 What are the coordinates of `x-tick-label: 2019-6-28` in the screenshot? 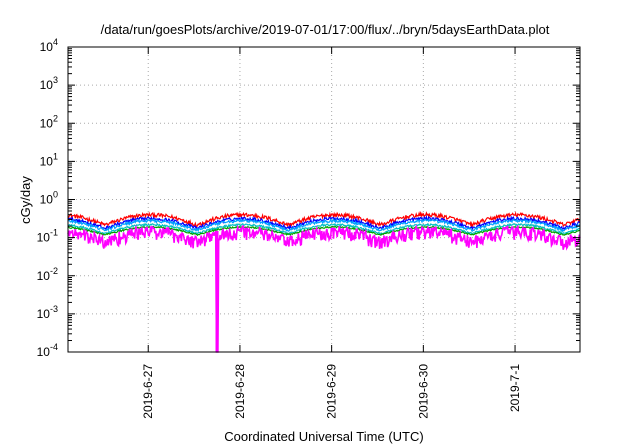 It's located at (240, 391).